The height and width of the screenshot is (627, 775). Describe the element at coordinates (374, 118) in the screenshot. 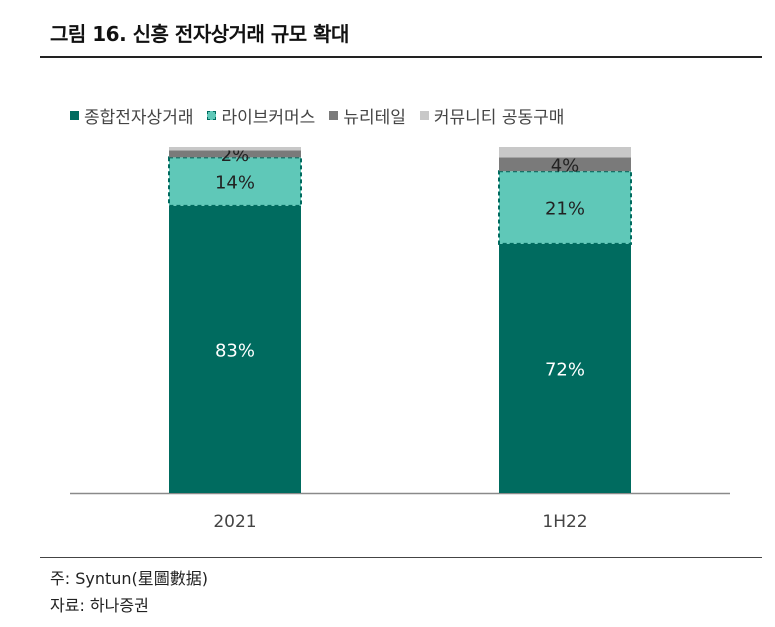

I see `legend-label: 뉴리테일` at that location.